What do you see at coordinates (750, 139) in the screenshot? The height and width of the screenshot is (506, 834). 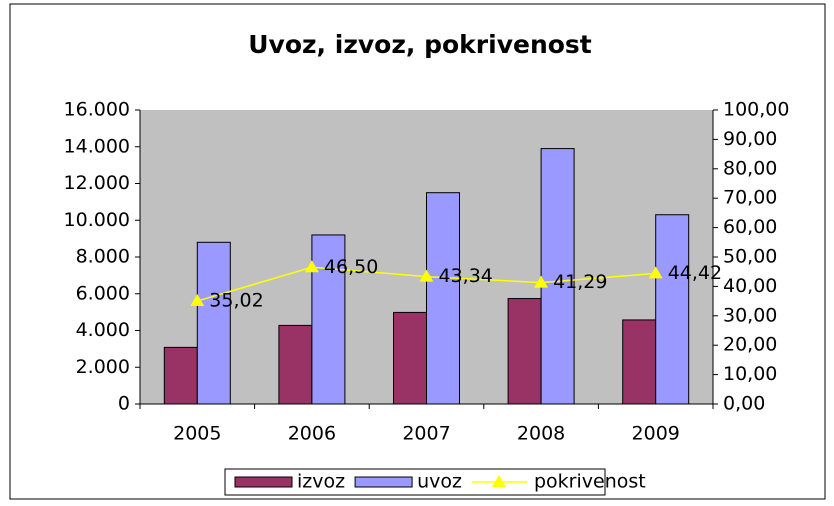 I see `y2-tick-label: 90,00` at bounding box center [750, 139].